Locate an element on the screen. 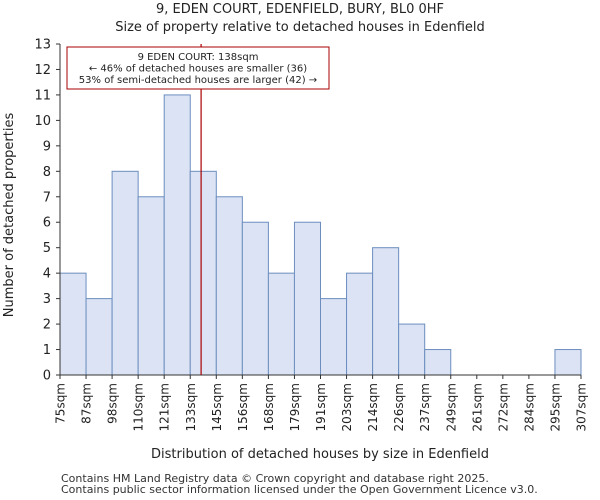 The height and width of the screenshot is (500, 600). x-tick-label: 307sqm is located at coordinates (582, 407).